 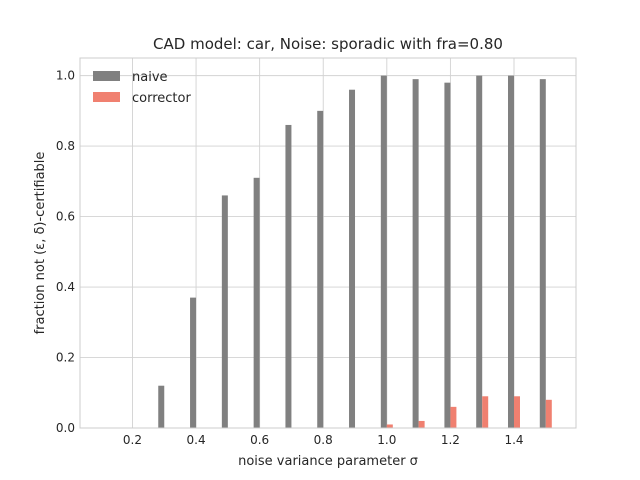 I want to click on y-tick-label: 0.4, so click(x=65, y=287).